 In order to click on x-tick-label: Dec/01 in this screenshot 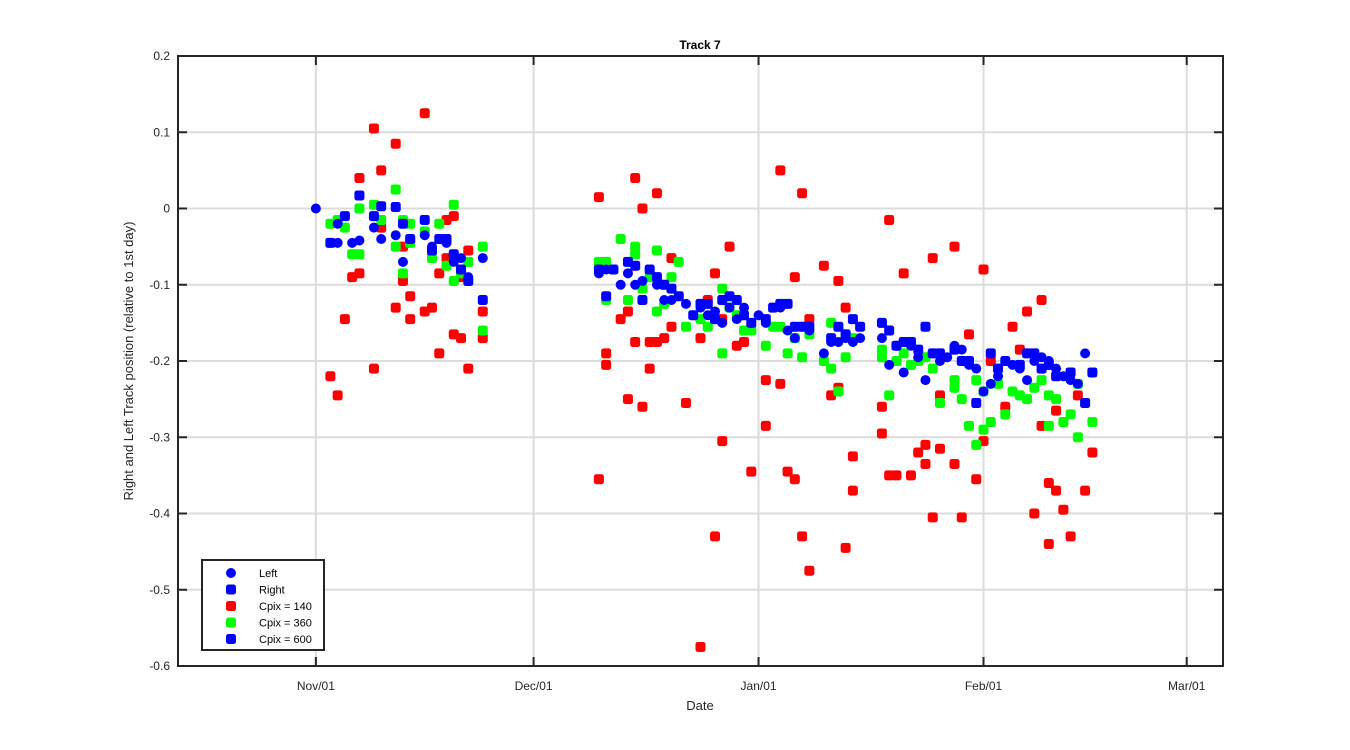, I will do `click(534, 686)`.